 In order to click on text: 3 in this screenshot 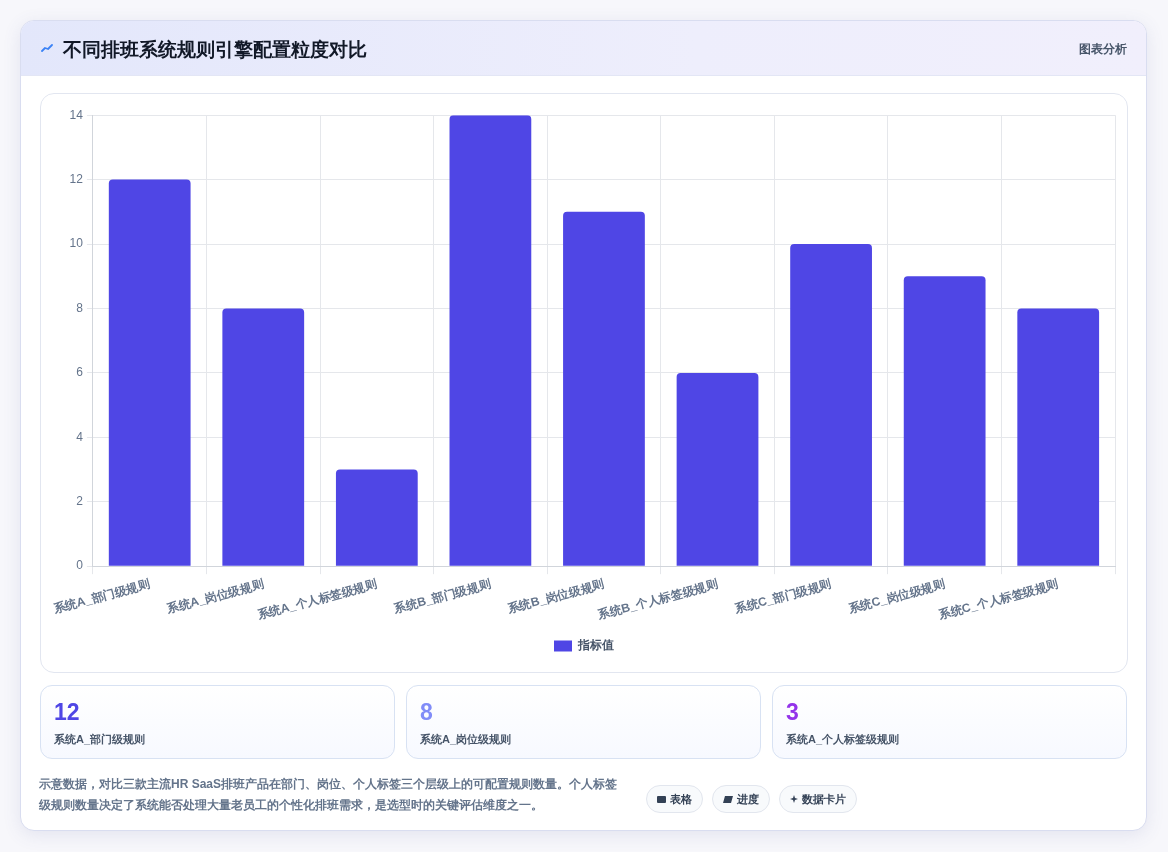, I will do `click(792, 712)`.